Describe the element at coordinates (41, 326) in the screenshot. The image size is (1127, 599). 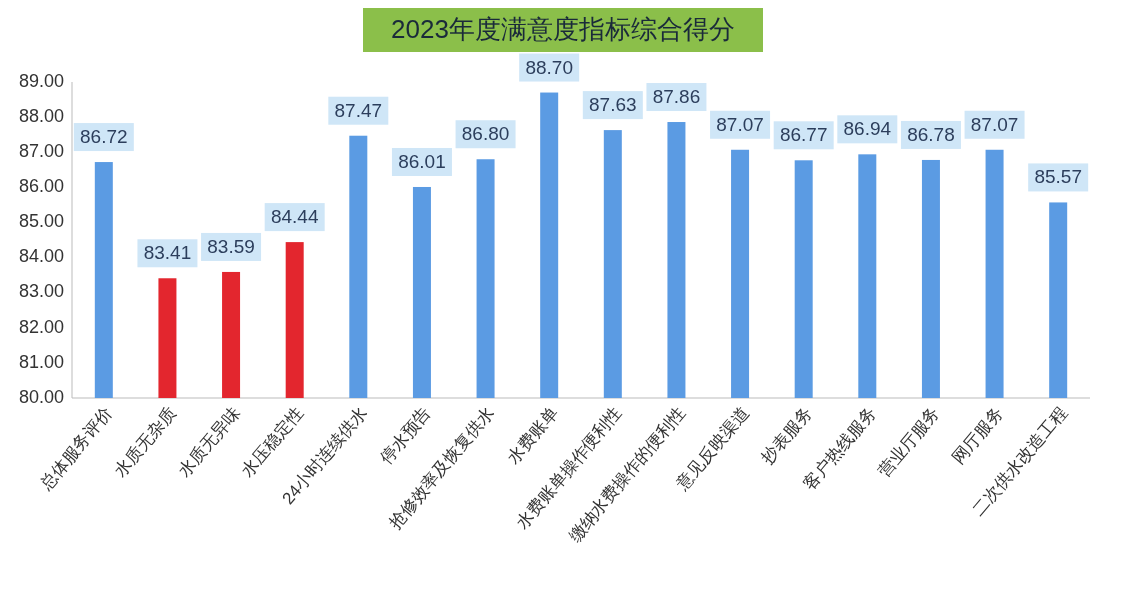
I see `y-tick-label: 82.00` at that location.